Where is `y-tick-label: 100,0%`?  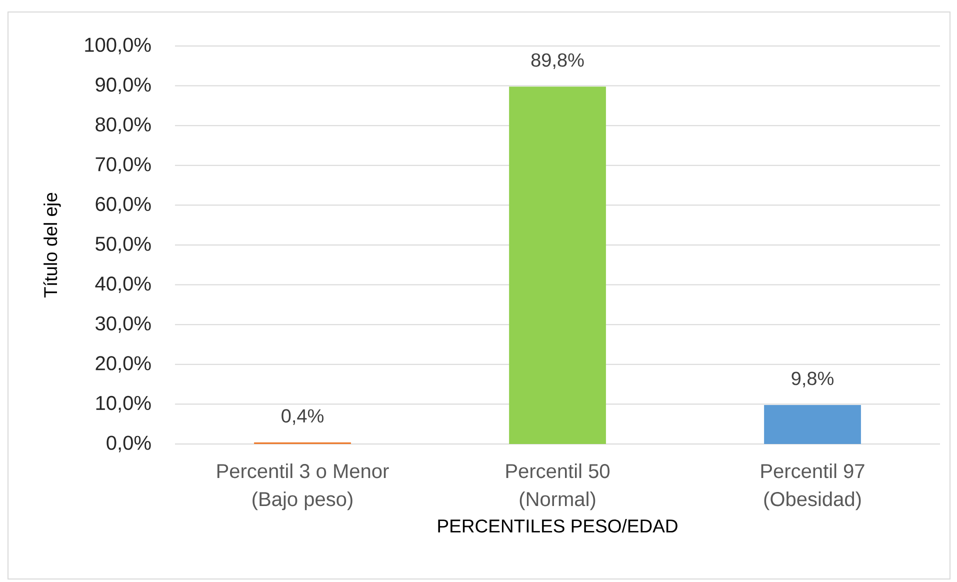 y-tick-label: 100,0% is located at coordinates (118, 46).